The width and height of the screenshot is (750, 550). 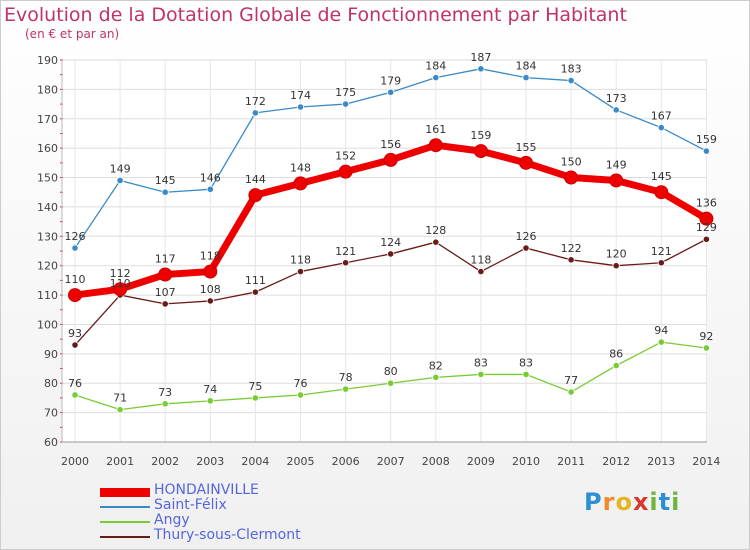 I want to click on y-tick-label: 140, so click(x=47, y=207).